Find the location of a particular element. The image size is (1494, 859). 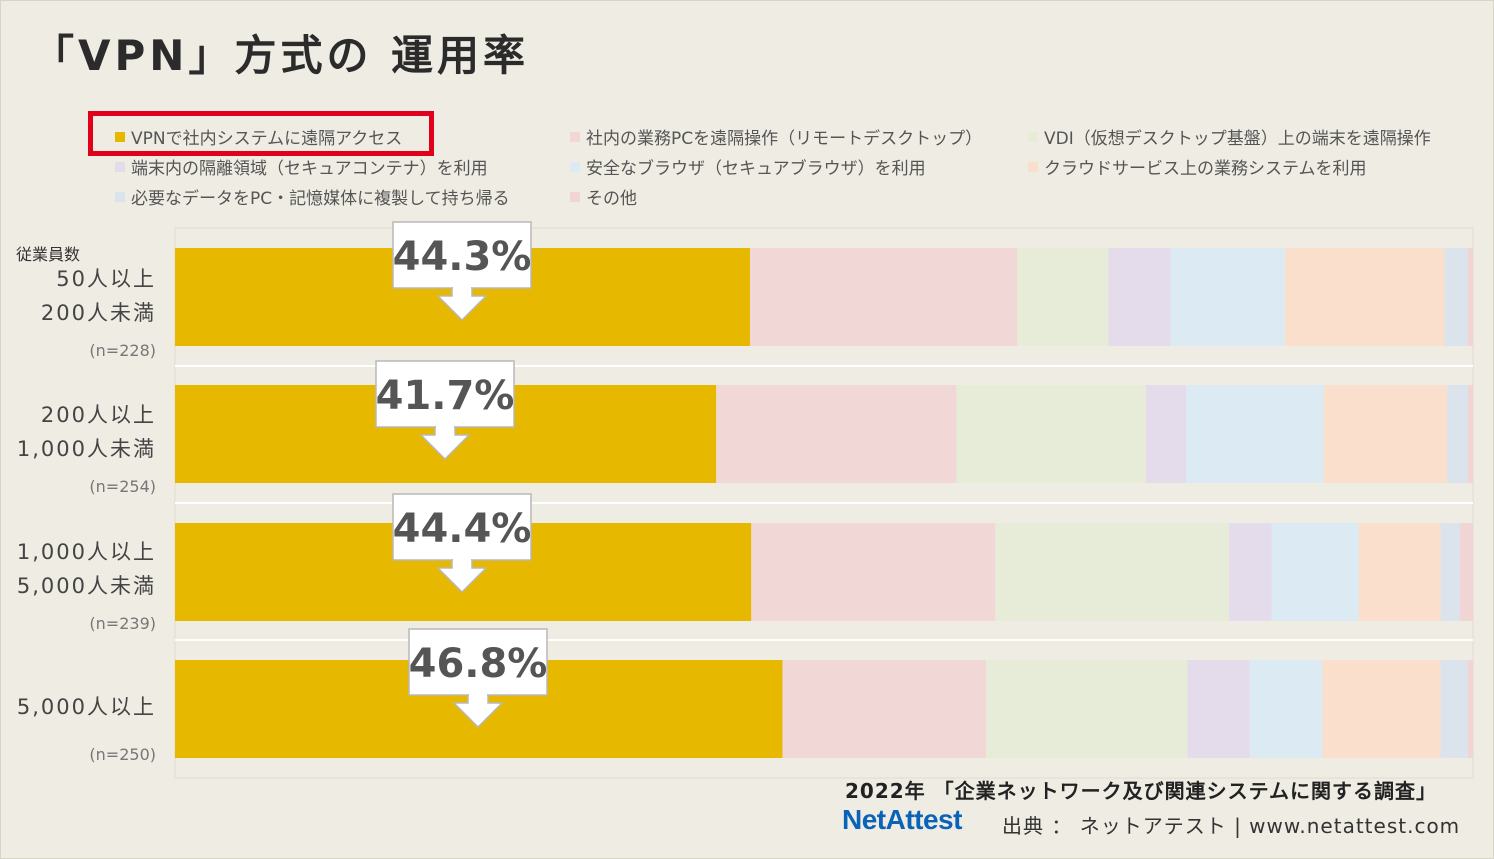

legend-item-other: その他 is located at coordinates (603, 196).